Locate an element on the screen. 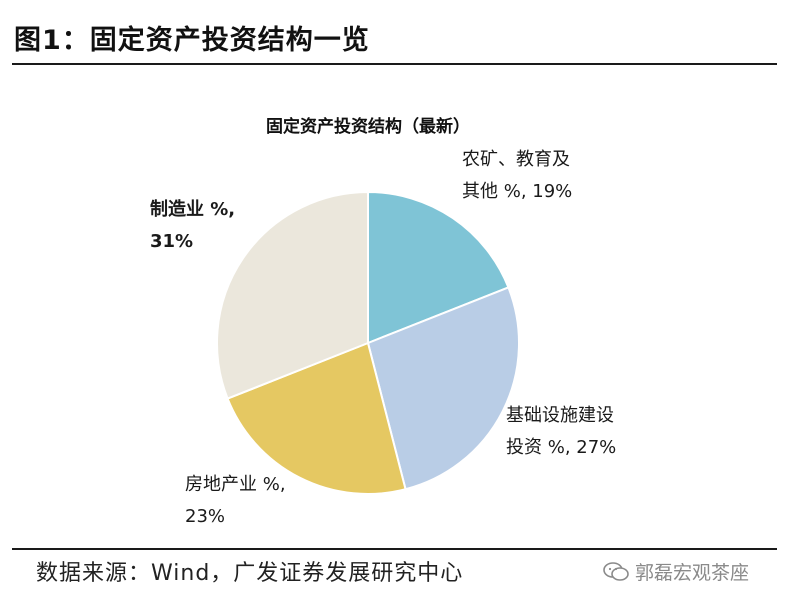  watermark-text: 郭磊宏观茶座 is located at coordinates (692, 573).